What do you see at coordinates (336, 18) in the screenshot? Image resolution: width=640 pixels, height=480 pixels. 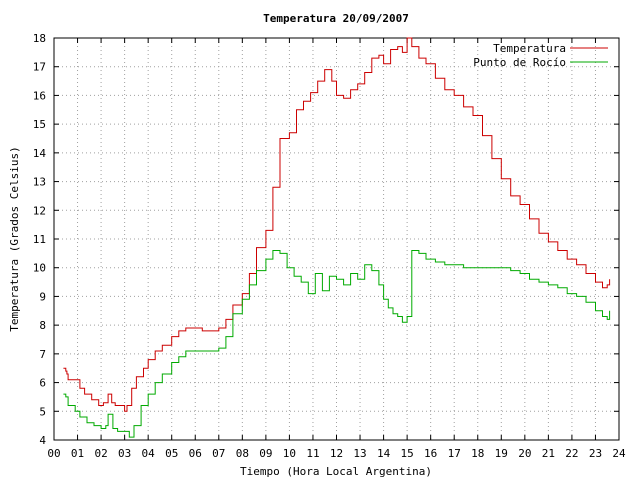 I see `chart-title: Temperatura 20/09/2007` at bounding box center [336, 18].